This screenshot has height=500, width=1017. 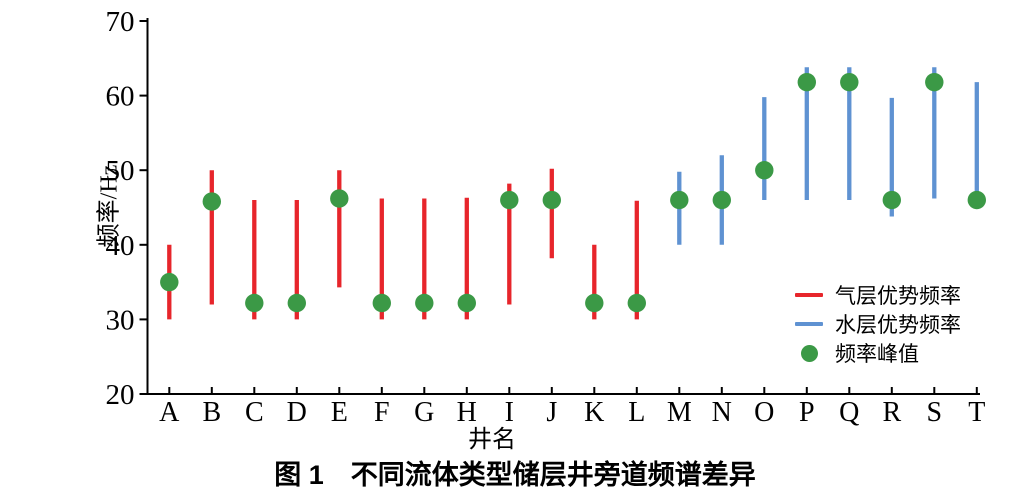 What do you see at coordinates (722, 412) in the screenshot?
I see `x-tick-label: N` at bounding box center [722, 412].